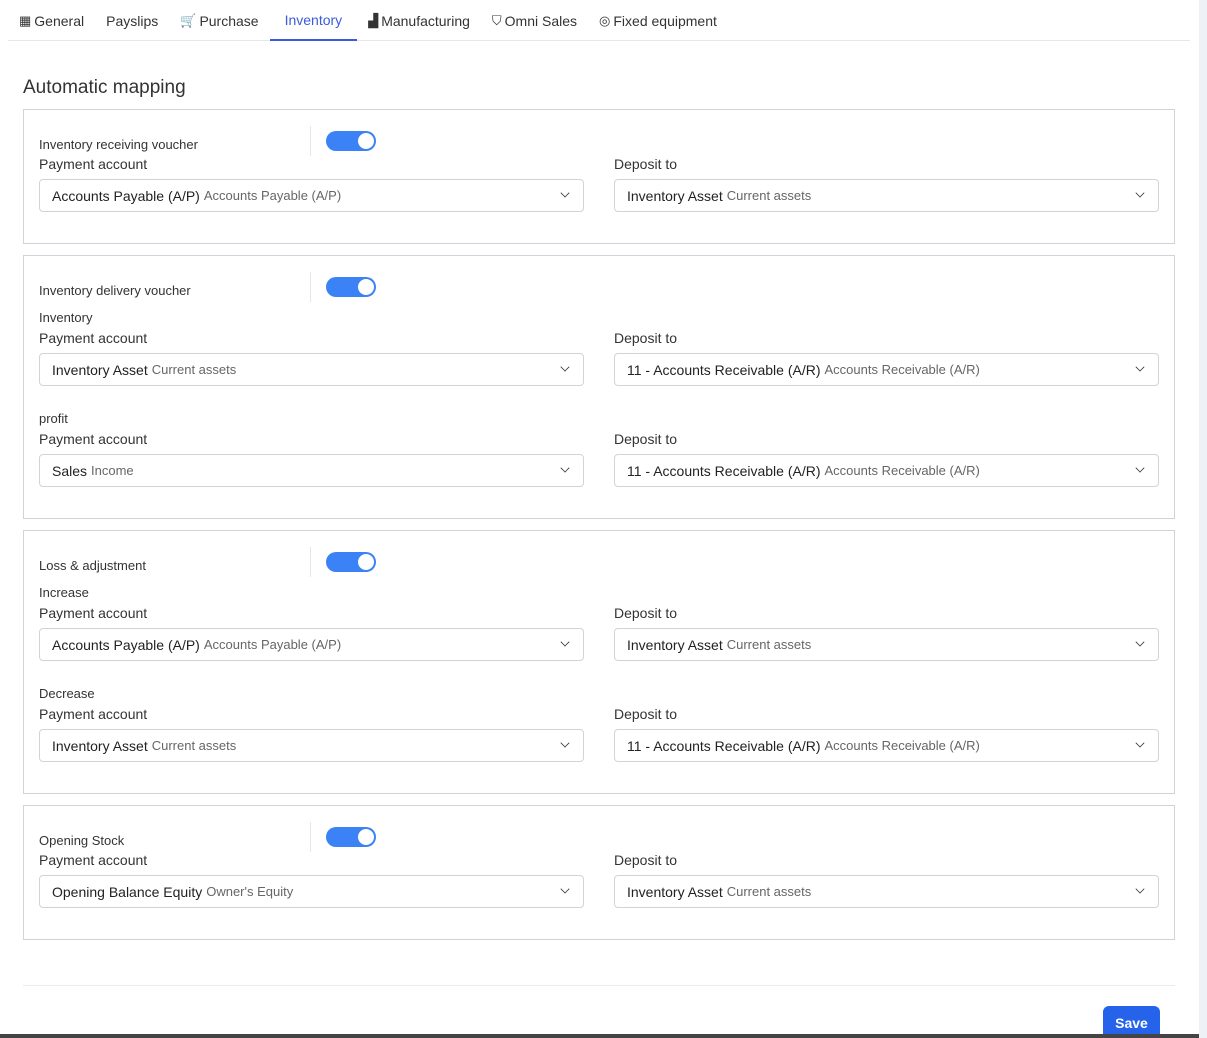 Image resolution: width=1207 pixels, height=1038 pixels. I want to click on tab-fixed-equipment: ◎ Fixed equipment, so click(658, 20).